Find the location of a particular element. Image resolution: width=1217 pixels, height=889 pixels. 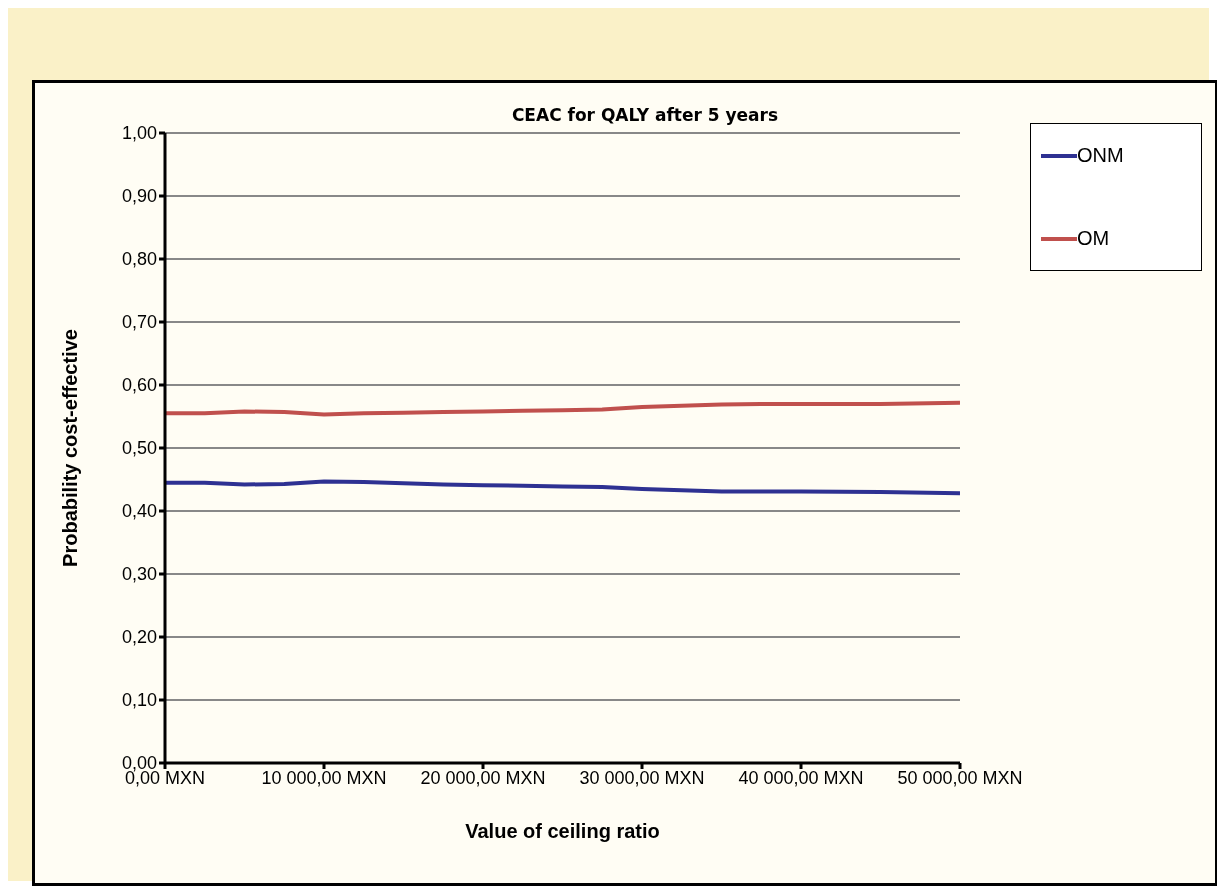

legend-label: OM is located at coordinates (1093, 238).